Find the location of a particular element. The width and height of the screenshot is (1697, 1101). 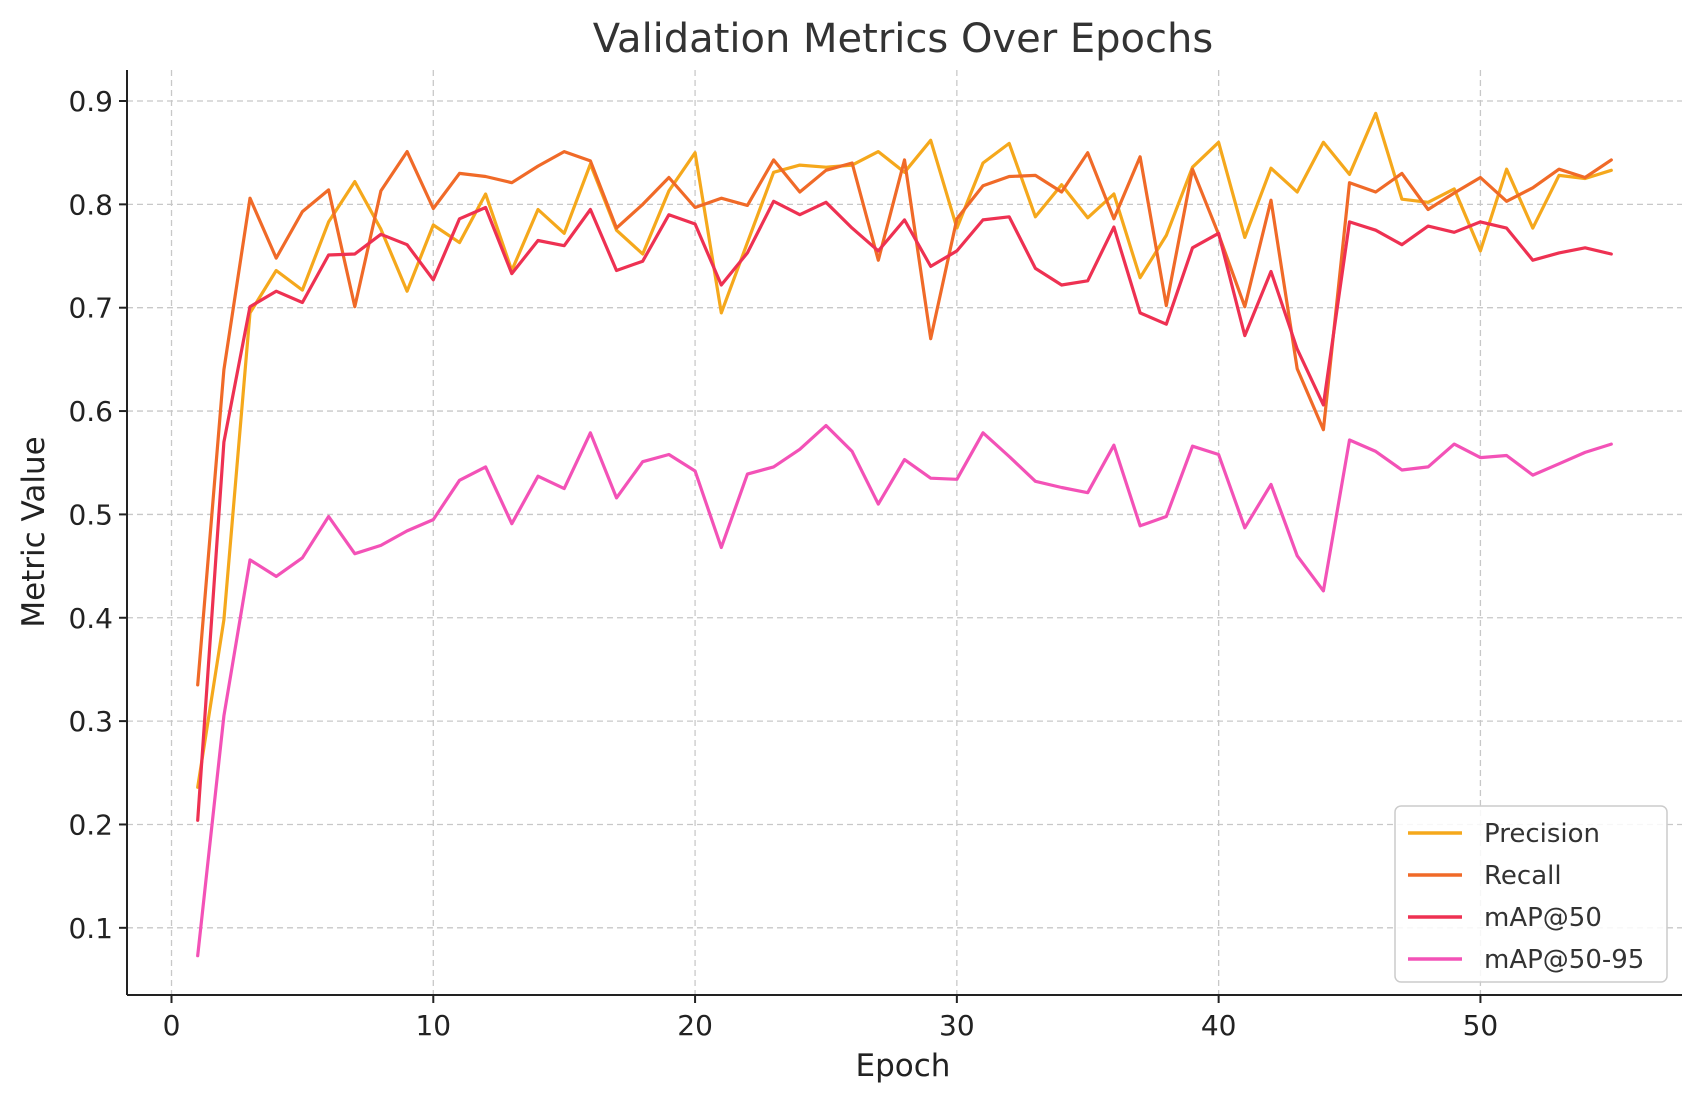

y-tick-label: 0.1 is located at coordinates (90, 928).